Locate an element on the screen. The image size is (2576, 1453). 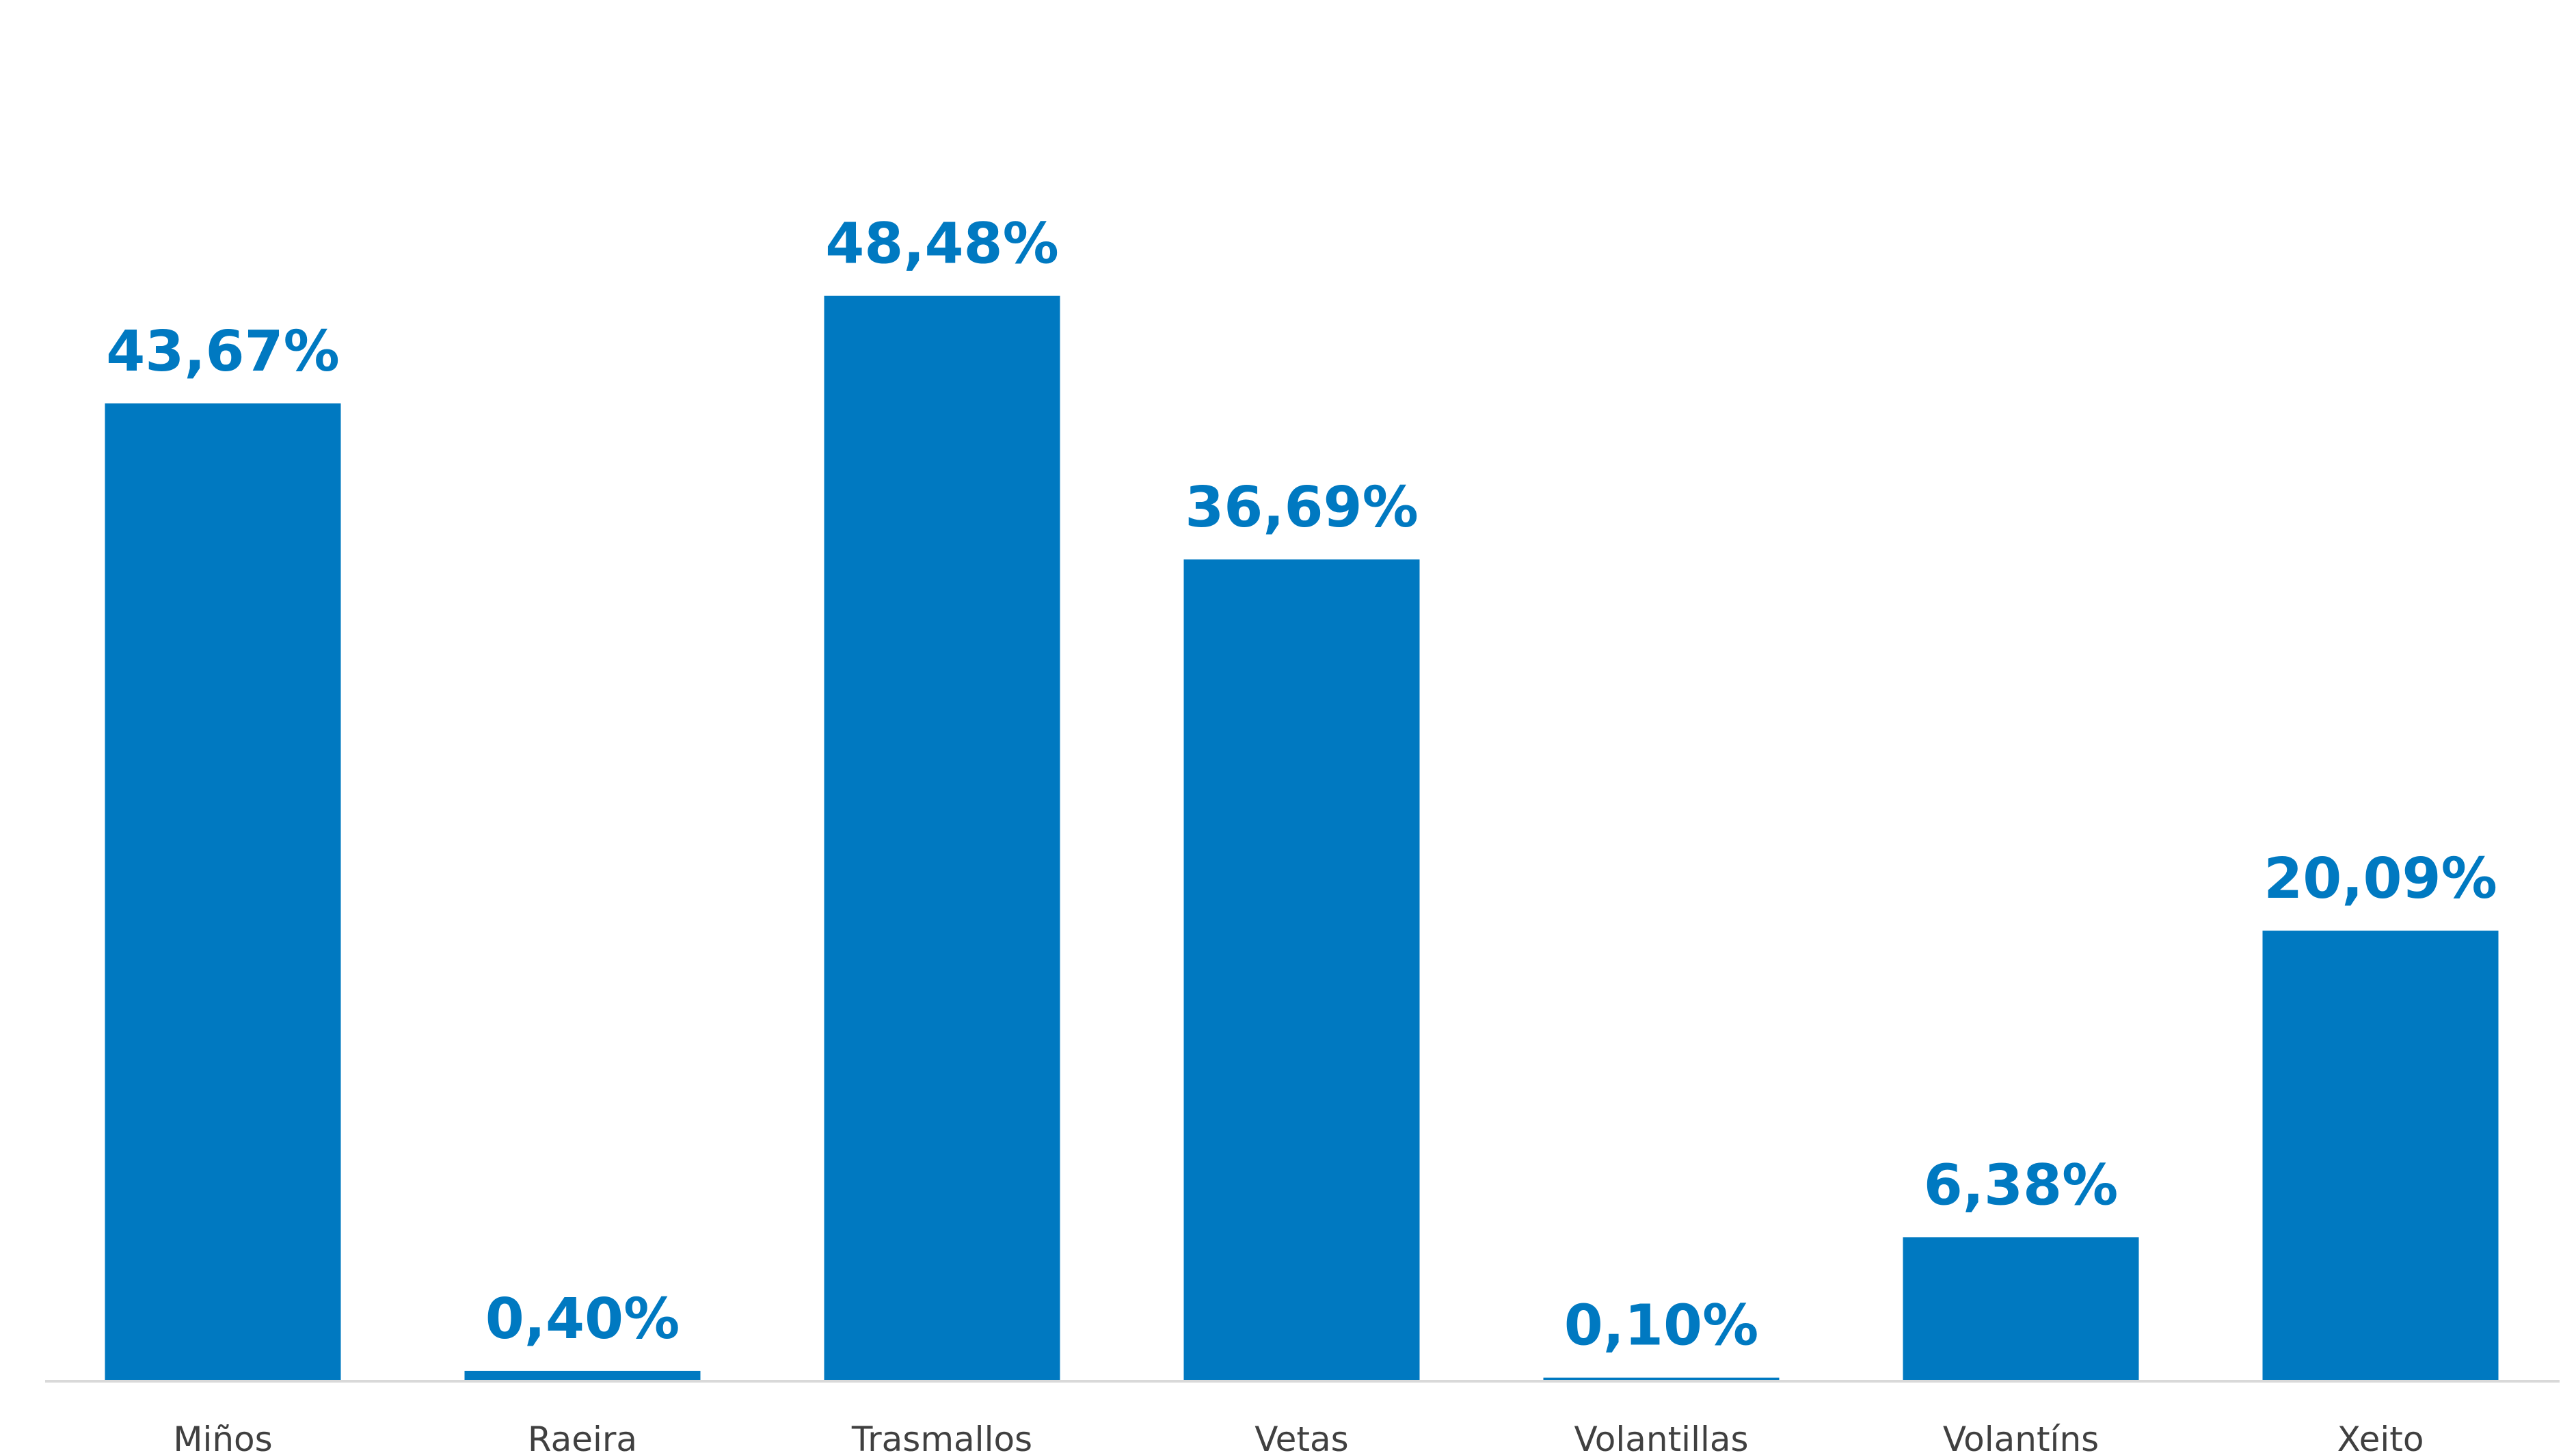
bar-xeito is located at coordinates (2380, 1155).